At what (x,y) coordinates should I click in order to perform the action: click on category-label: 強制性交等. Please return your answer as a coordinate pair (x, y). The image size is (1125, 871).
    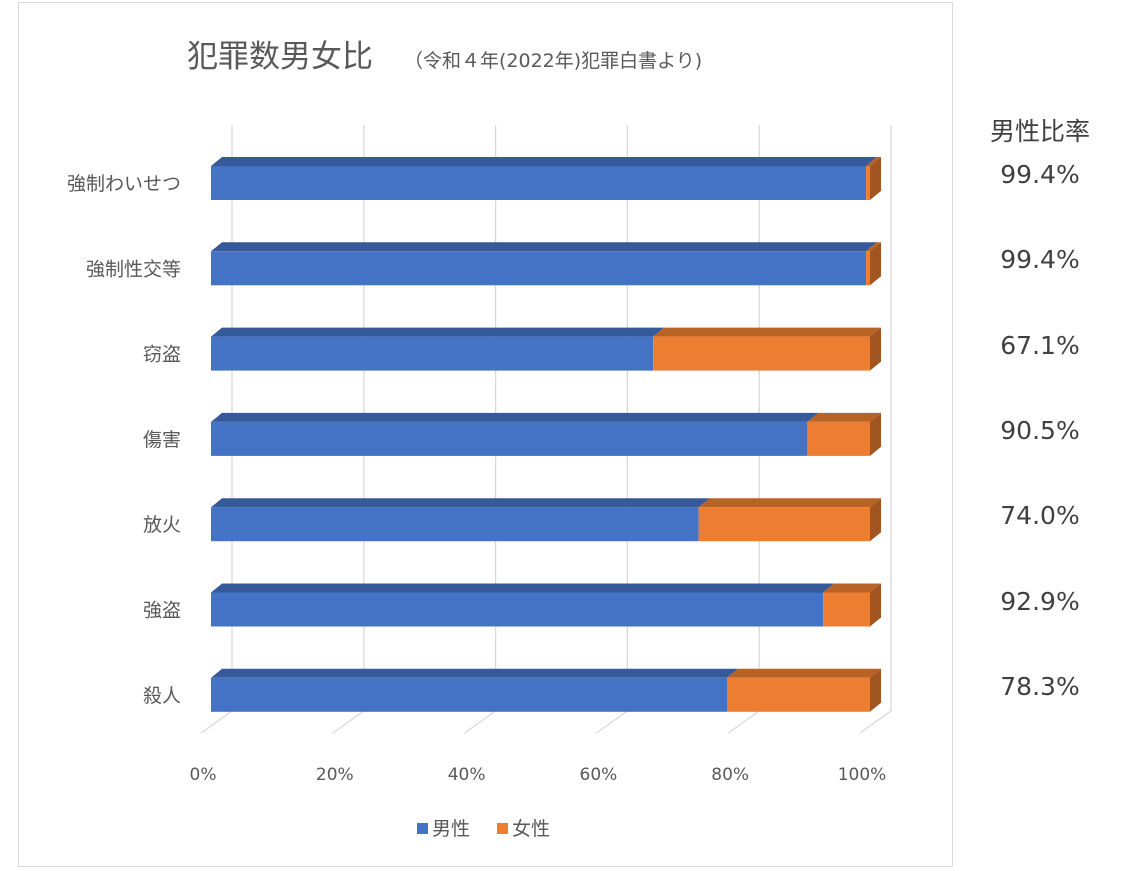
    Looking at the image, I should click on (133, 269).